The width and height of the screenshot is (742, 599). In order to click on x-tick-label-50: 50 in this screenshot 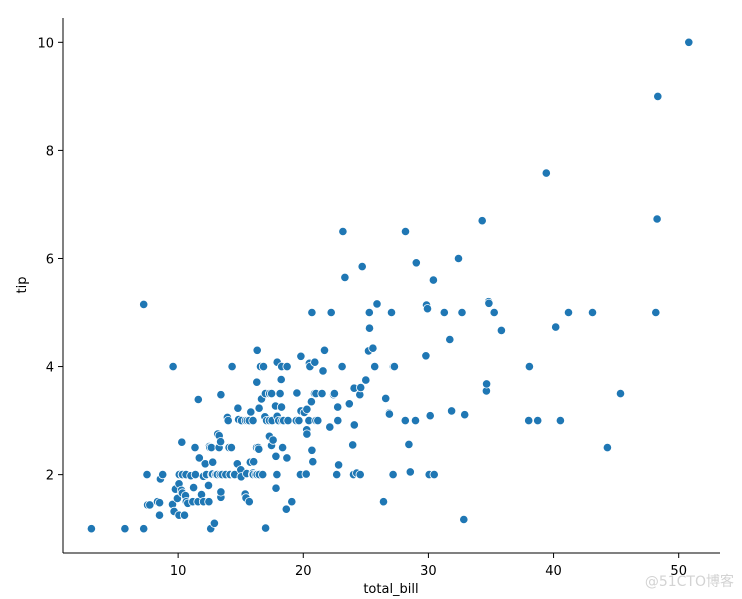, I will do `click(678, 571)`.